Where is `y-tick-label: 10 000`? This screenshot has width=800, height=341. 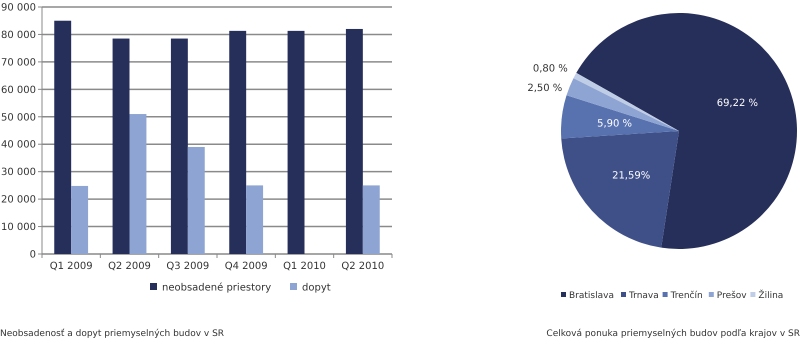 y-tick-label: 10 000 is located at coordinates (18, 228).